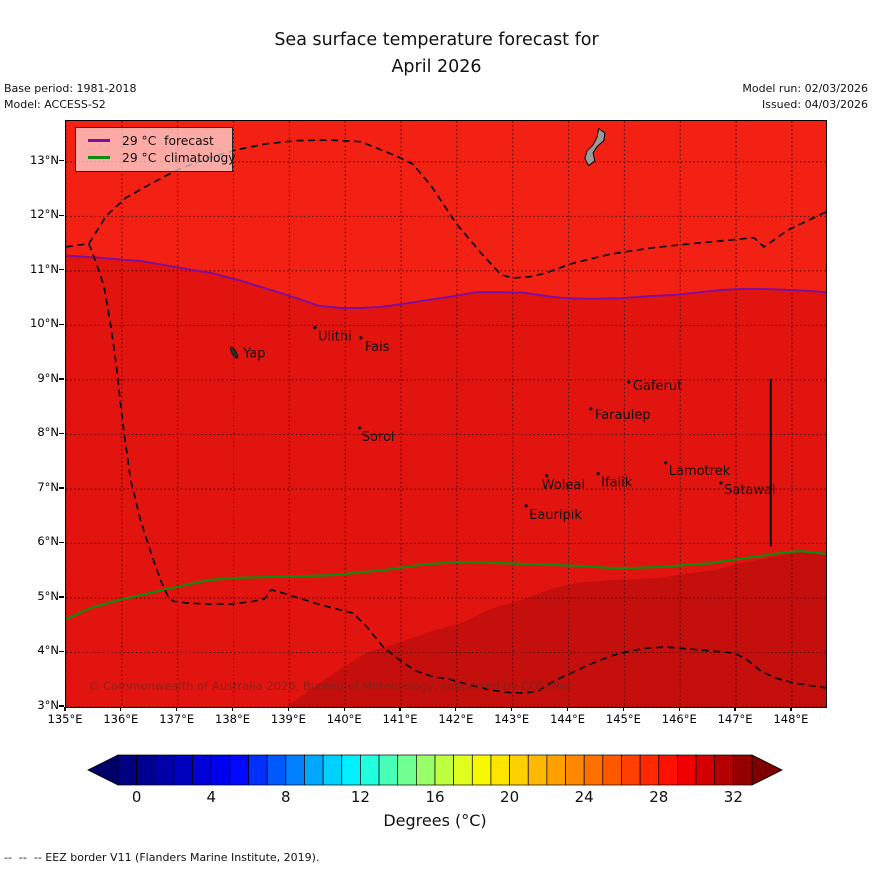 Image resolution: width=873 pixels, height=873 pixels. Describe the element at coordinates (584, 797) in the screenshot. I see `colorbar-tick-24: 24` at that location.